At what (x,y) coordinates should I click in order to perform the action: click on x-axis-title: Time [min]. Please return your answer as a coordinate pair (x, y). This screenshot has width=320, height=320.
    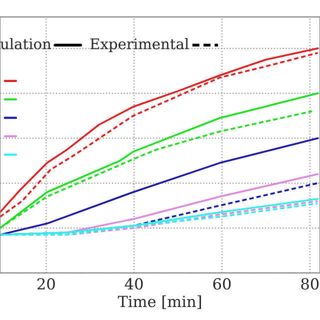
    Looking at the image, I should click on (159, 302).